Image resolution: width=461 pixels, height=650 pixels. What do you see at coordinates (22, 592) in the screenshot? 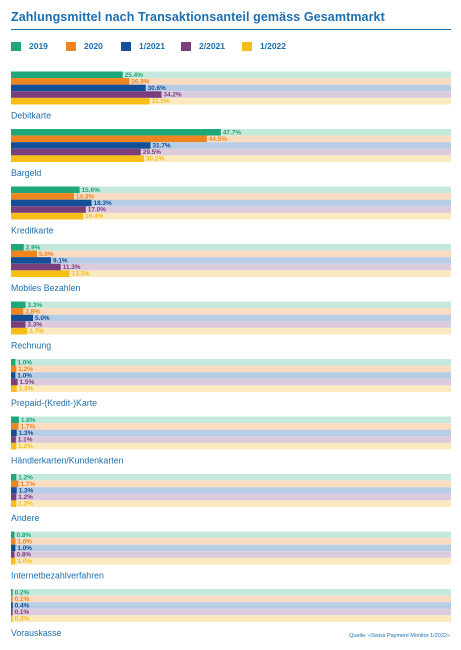
I see `value-label-vorauskasse-2019: 0.2%` at bounding box center [22, 592].